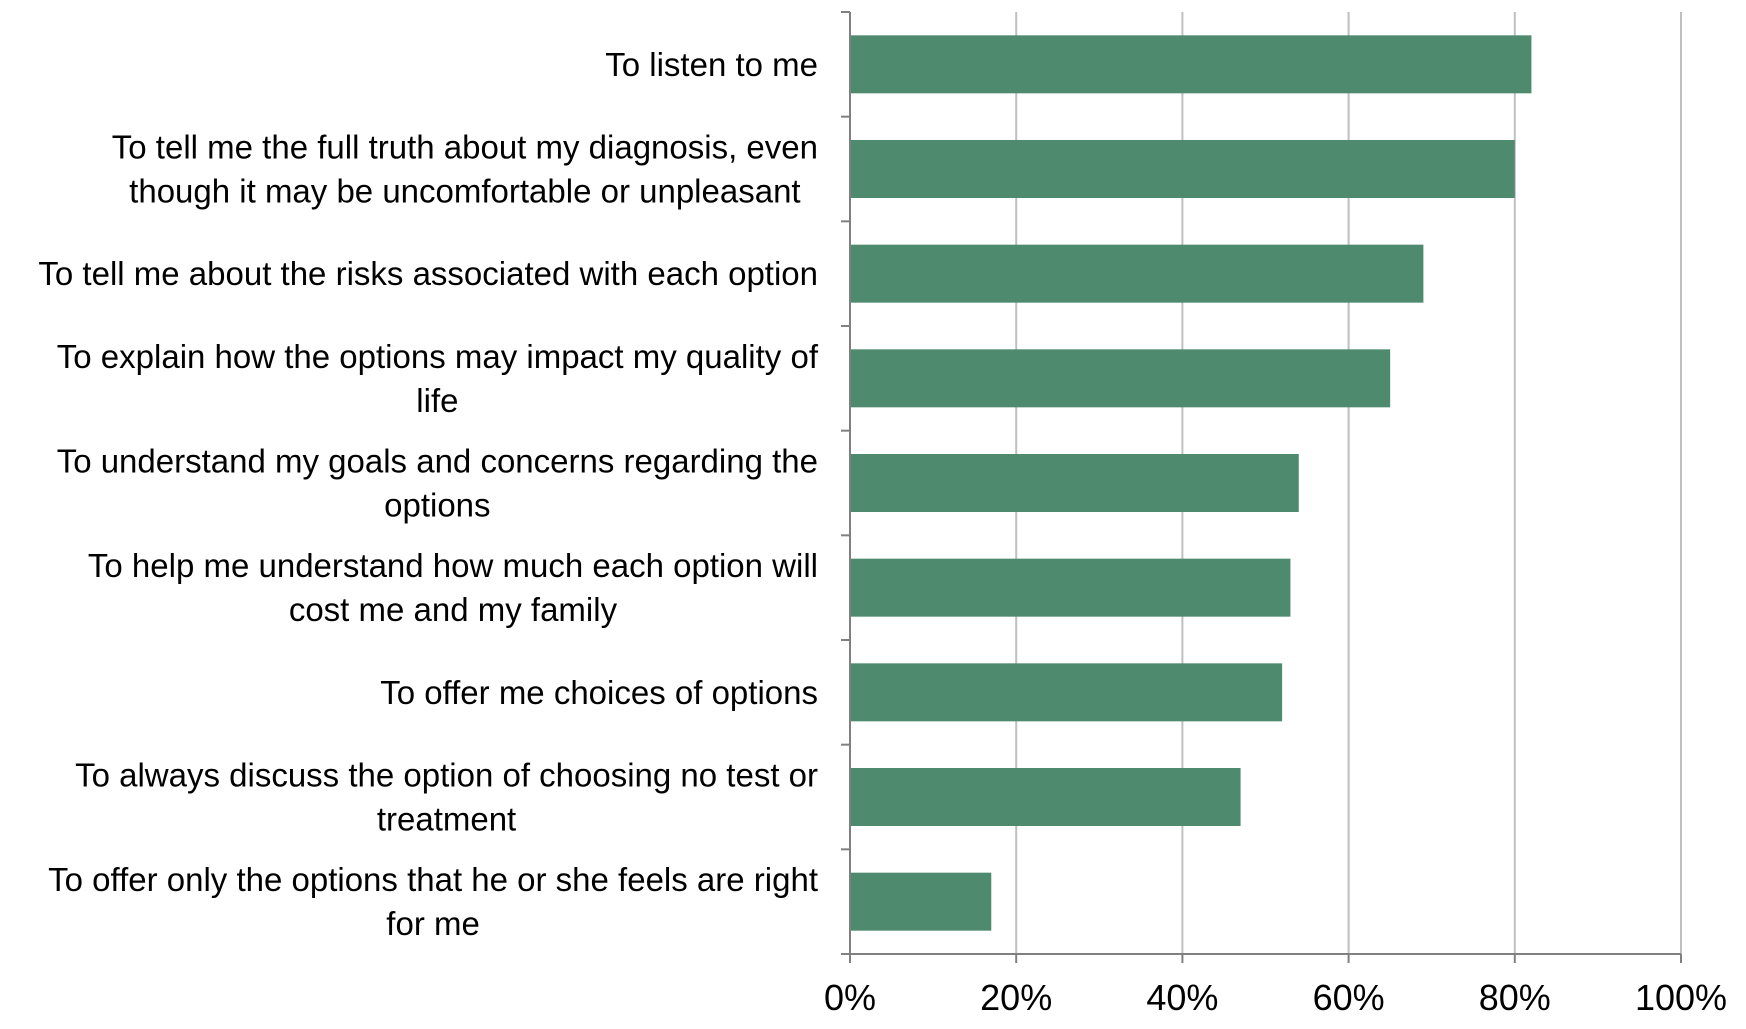 The image size is (1746, 1029). What do you see at coordinates (850, 997) in the screenshot?
I see `x-tick-label: 0%` at bounding box center [850, 997].